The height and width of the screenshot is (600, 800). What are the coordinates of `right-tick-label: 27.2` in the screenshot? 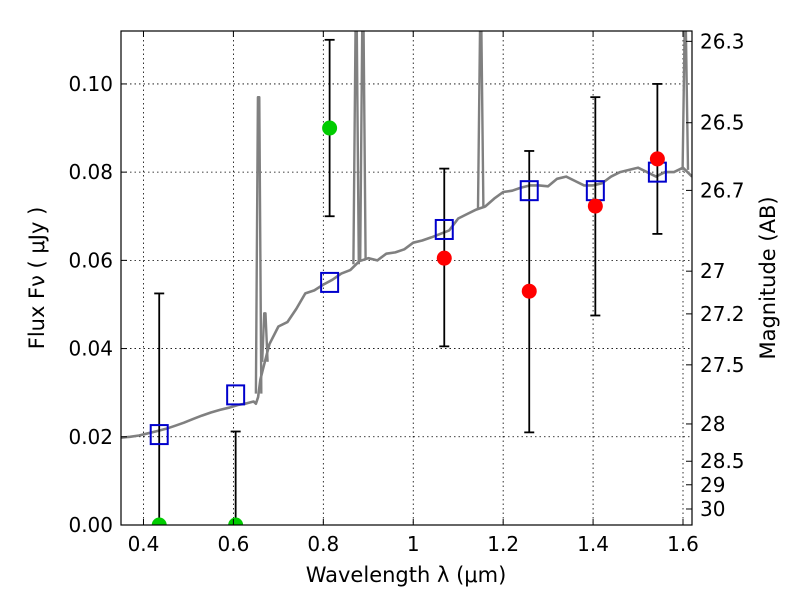 It's located at (722, 314).